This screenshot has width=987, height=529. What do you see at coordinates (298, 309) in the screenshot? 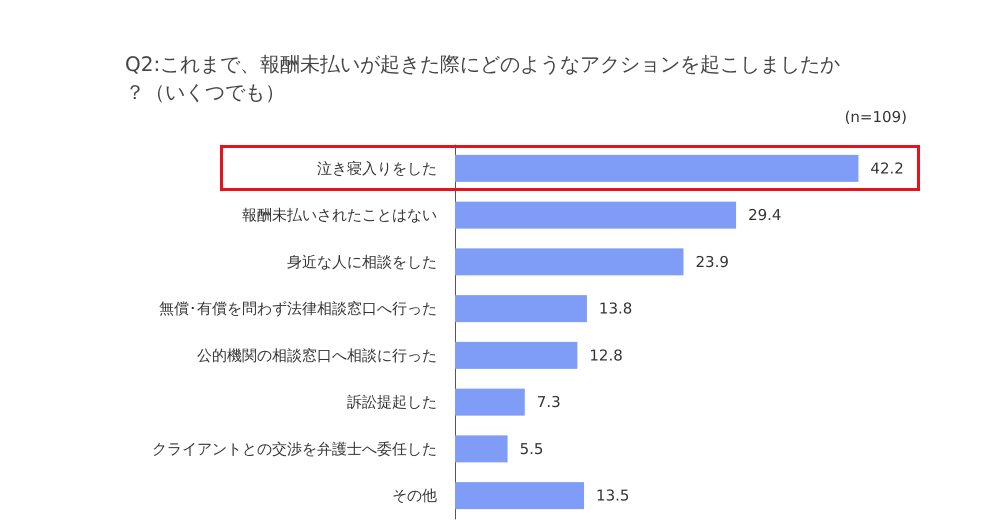
I see `y-tick-label: 無償･有償を問わず法律相談窓口へ行った` at bounding box center [298, 309].